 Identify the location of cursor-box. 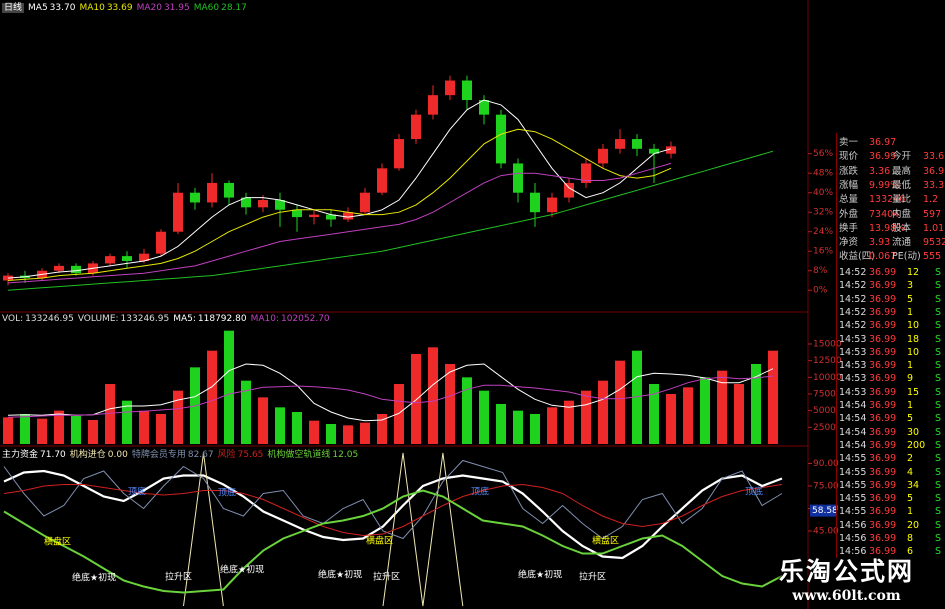
(823, 510).